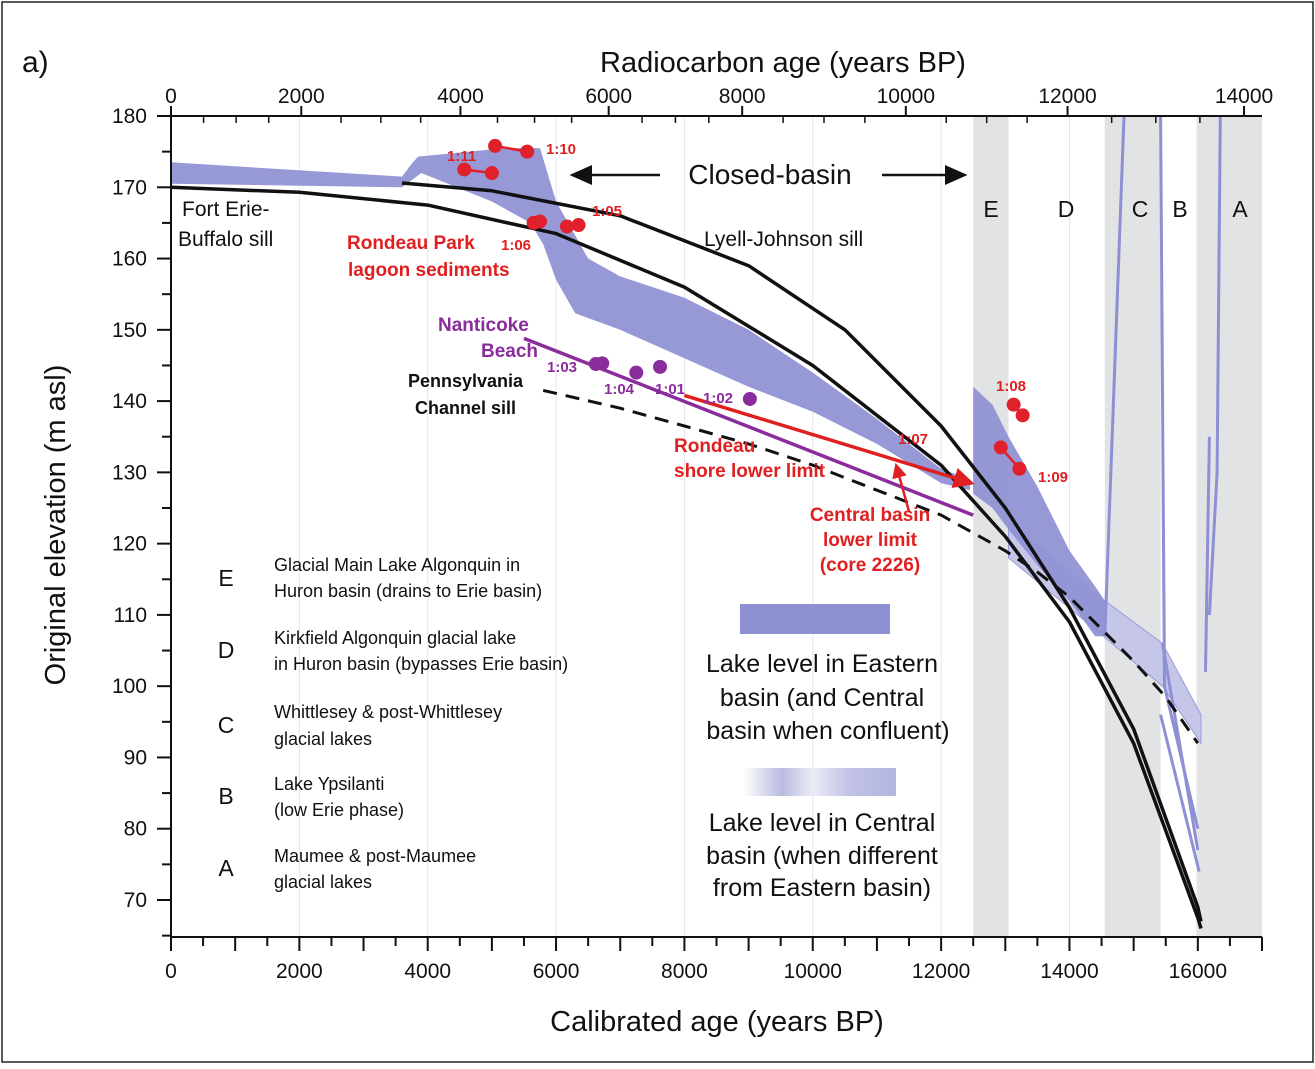  I want to click on x2-tick-label: 10000, so click(906, 96).